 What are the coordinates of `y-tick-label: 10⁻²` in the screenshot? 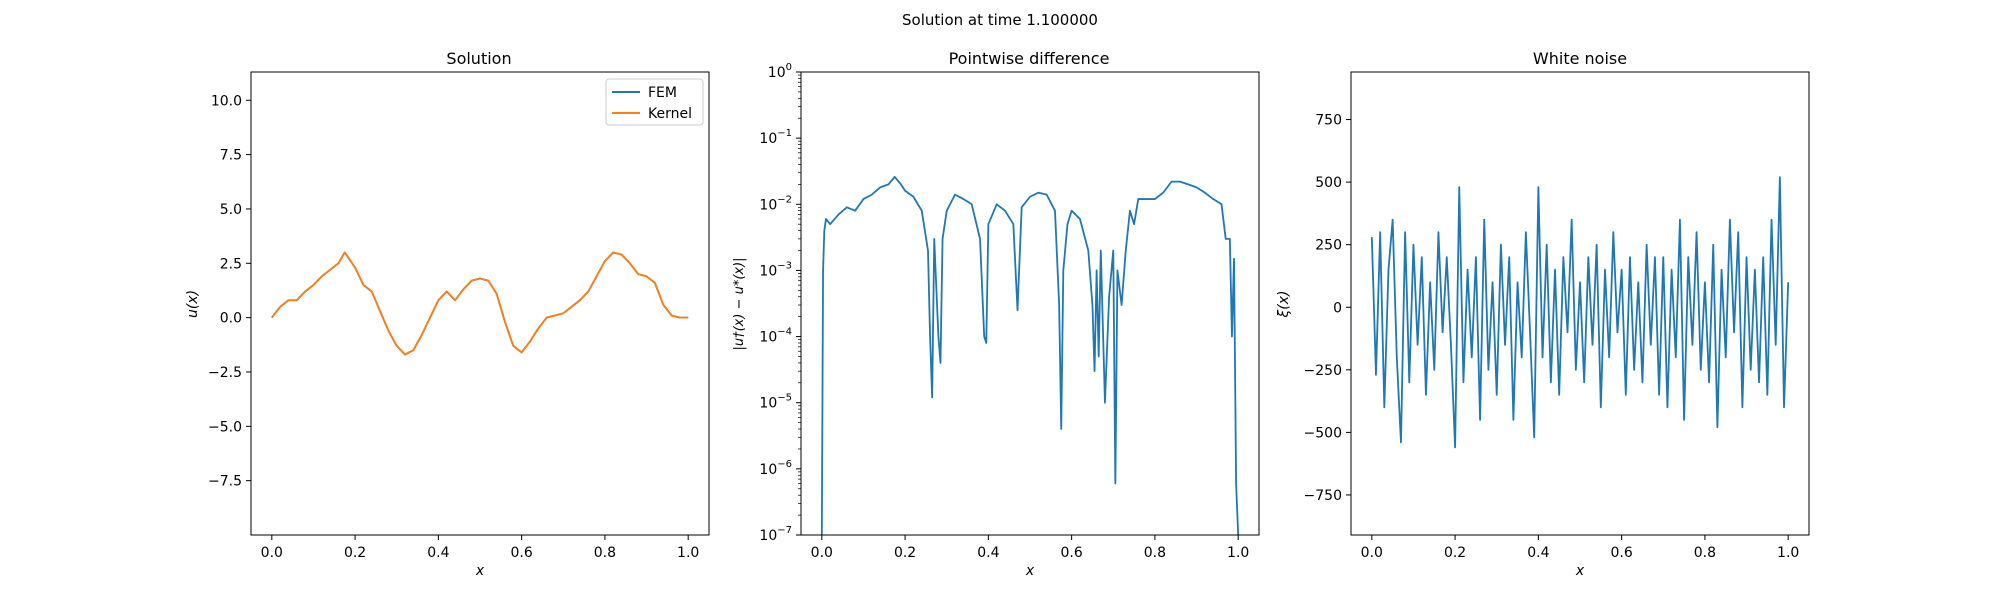 It's located at (775, 203).